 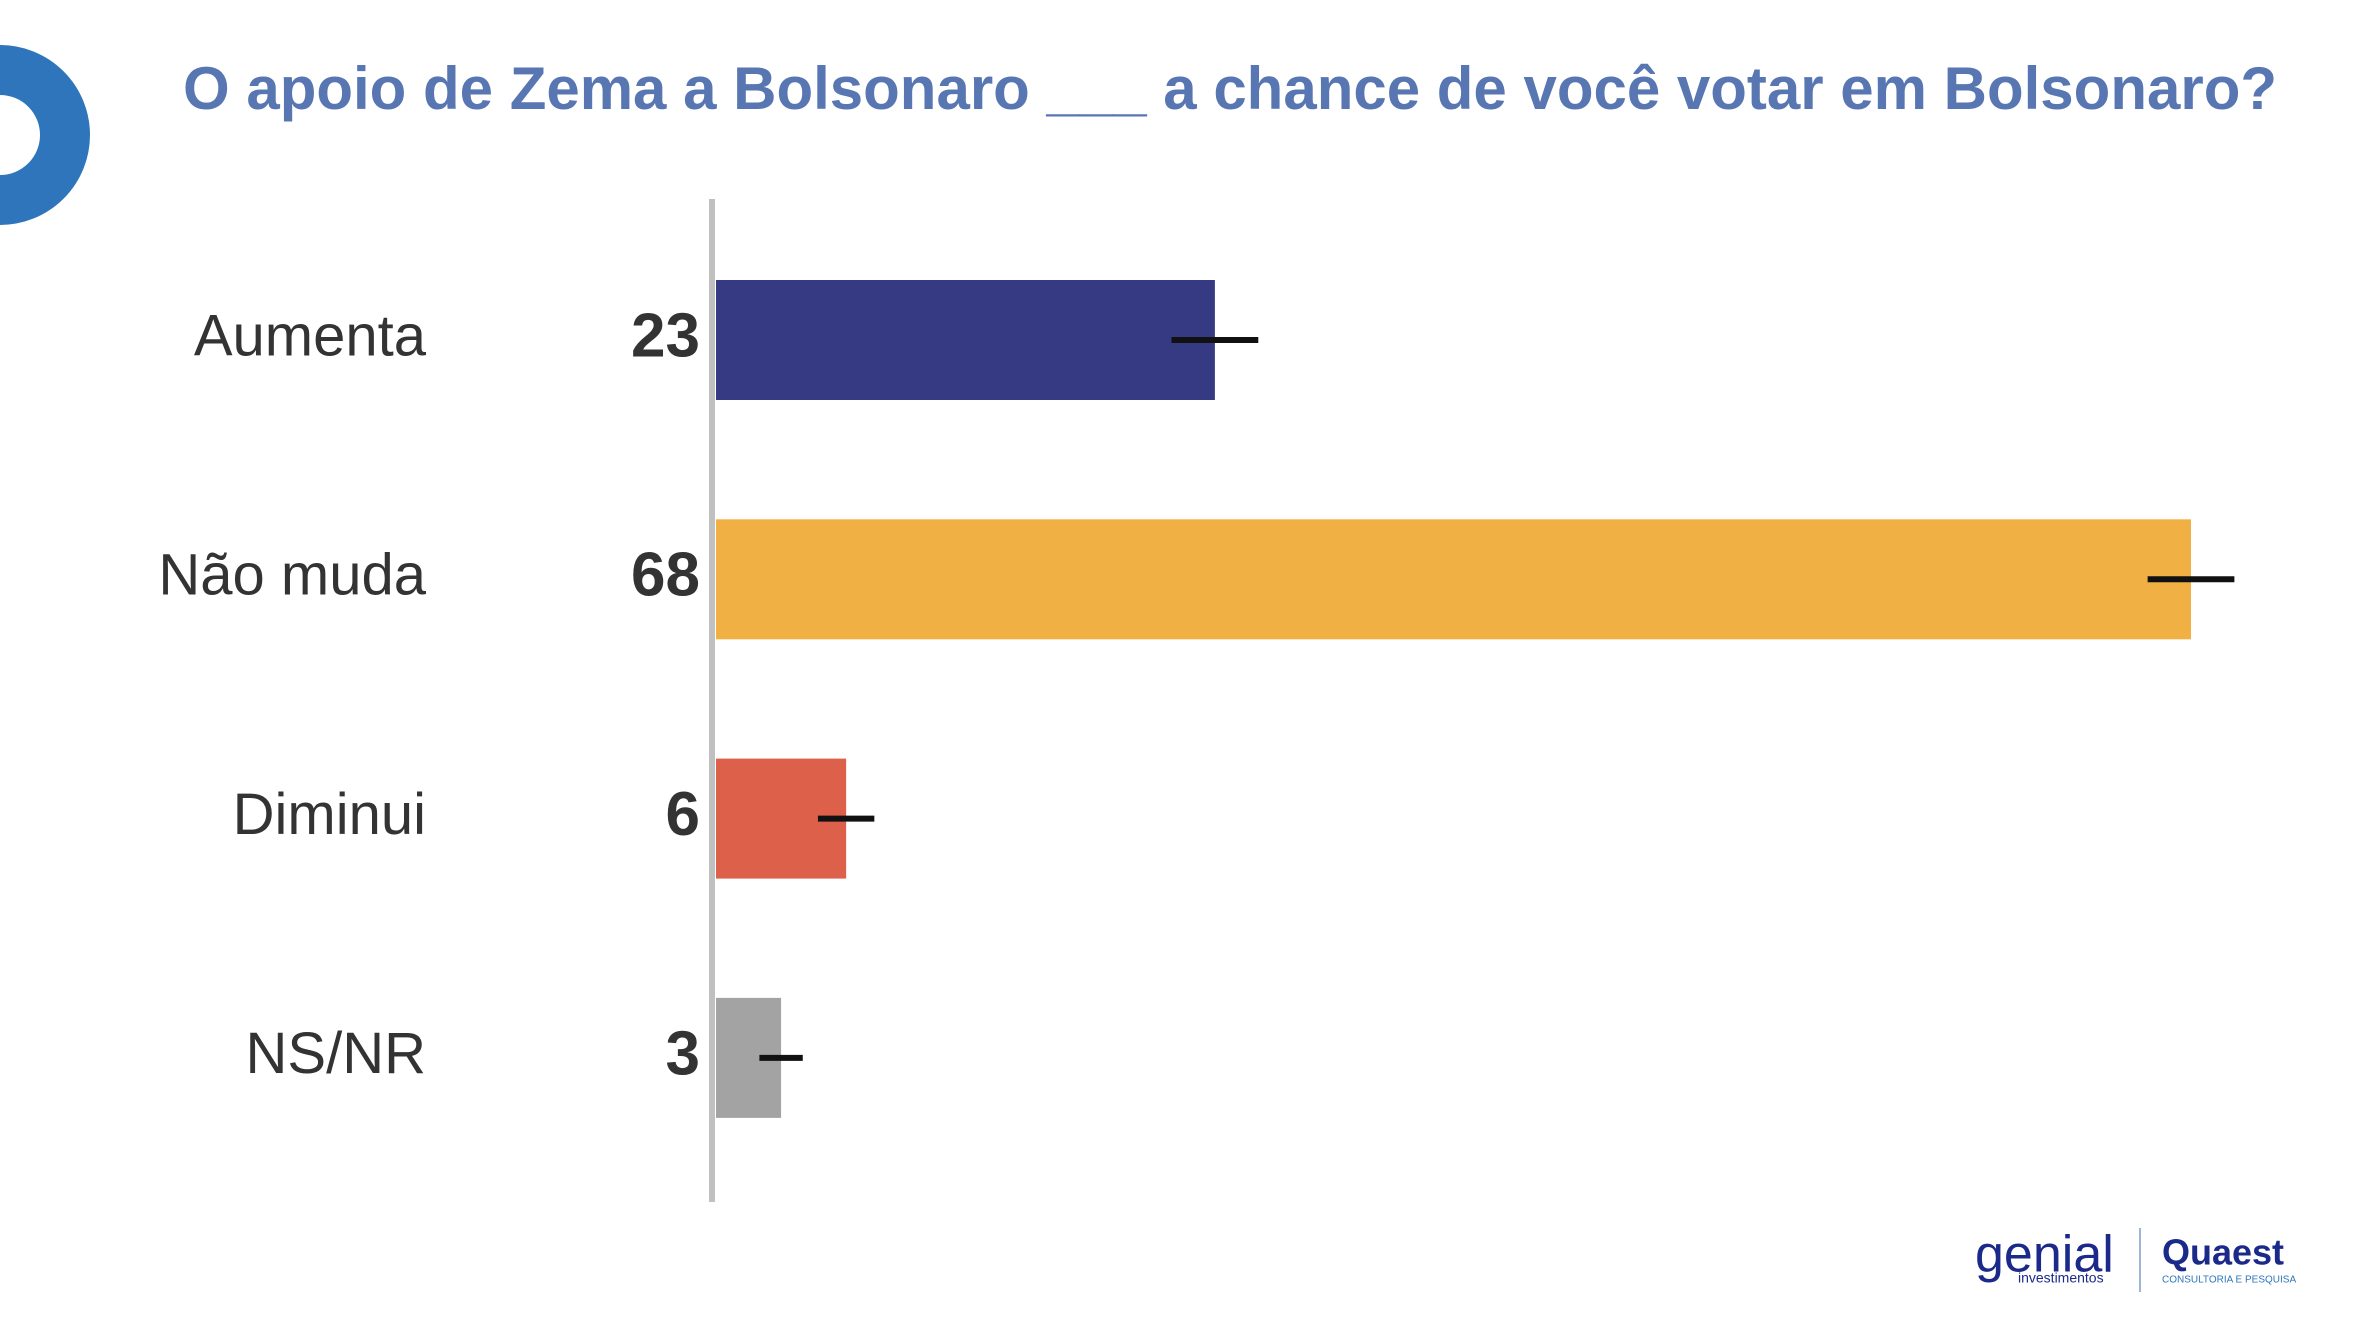 I want to click on value-label: 3, so click(x=683, y=1053).